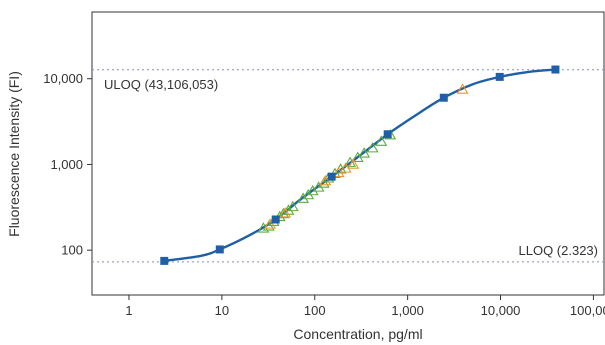  Describe the element at coordinates (63, 78) in the screenshot. I see `y-tick-label: 10,000` at that location.